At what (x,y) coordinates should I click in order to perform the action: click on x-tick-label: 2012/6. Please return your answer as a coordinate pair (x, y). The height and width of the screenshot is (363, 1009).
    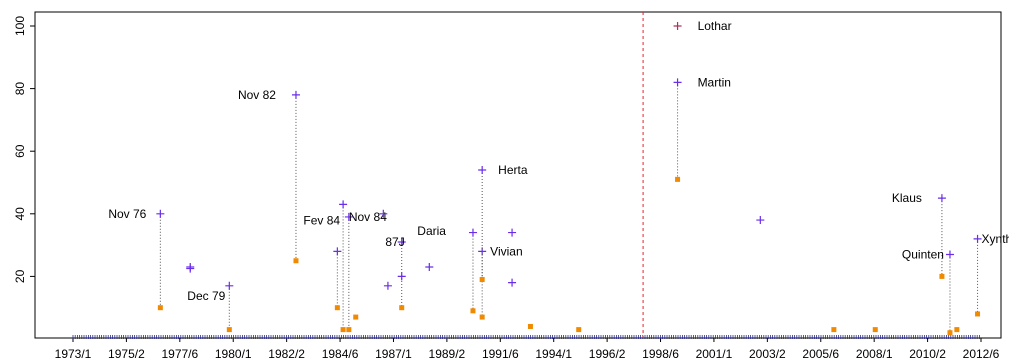
    Looking at the image, I should click on (981, 354).